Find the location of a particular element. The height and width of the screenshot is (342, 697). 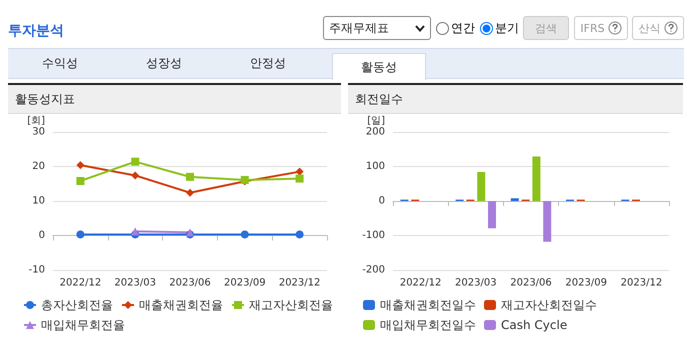

legend-label: 매출채권회전율 is located at coordinates (181, 305).